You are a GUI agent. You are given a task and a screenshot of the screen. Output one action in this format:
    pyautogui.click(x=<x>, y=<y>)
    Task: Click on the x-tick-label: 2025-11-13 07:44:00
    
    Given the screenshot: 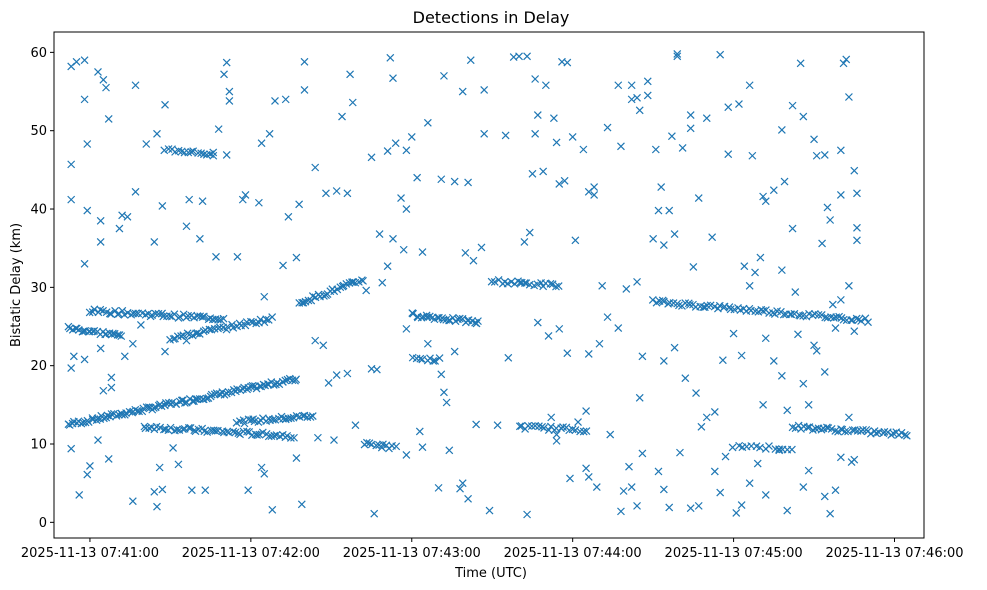 What is the action you would take?
    pyautogui.click(x=573, y=553)
    